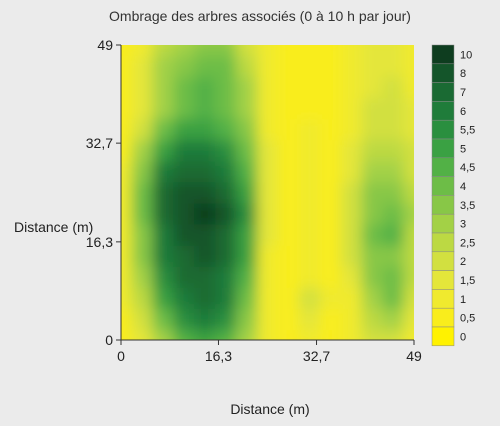 The image size is (500, 426). What do you see at coordinates (467, 206) in the screenshot?
I see `legend-label: 3,5` at bounding box center [467, 206].